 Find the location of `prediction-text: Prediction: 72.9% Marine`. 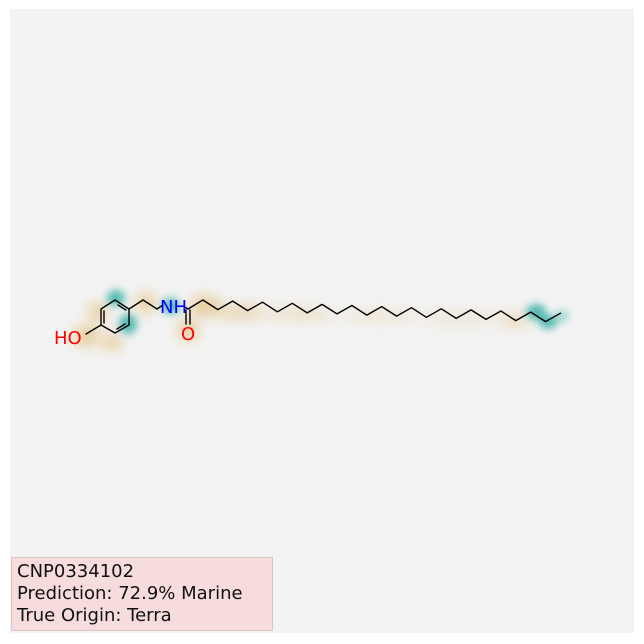

prediction-text: Prediction: 72.9% Marine is located at coordinates (130, 593).